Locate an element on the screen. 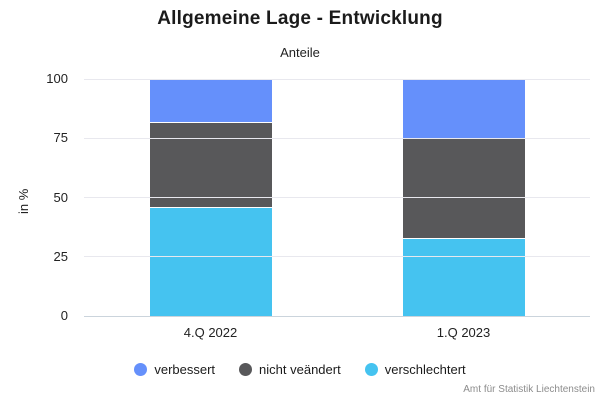  y-tick-label: 25 is located at coordinates (60, 256).